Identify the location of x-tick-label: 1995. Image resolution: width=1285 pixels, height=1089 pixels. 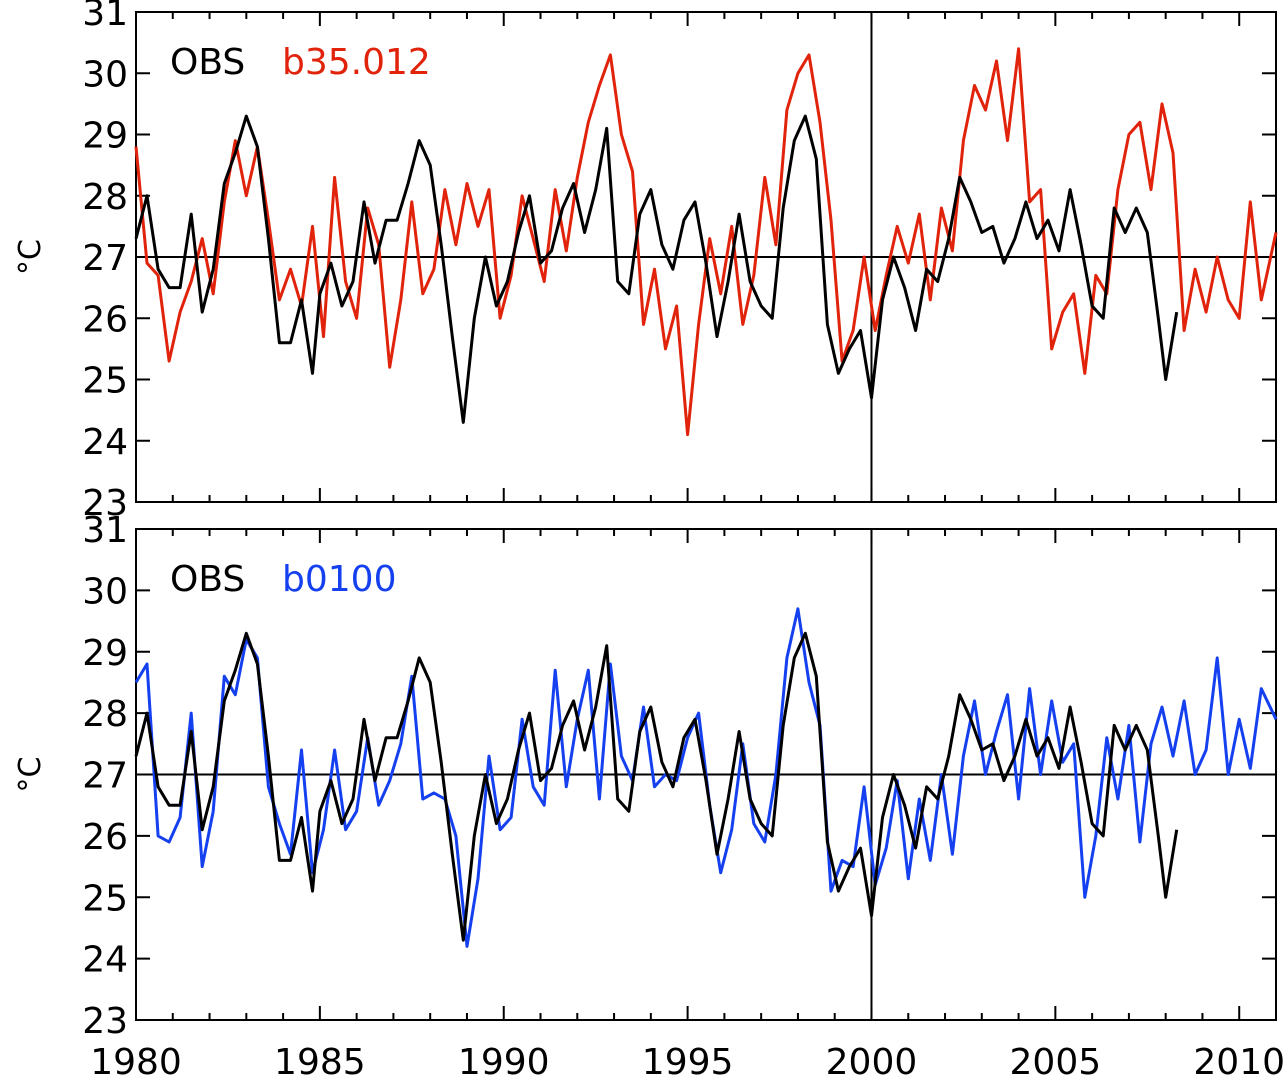
(688, 1062).